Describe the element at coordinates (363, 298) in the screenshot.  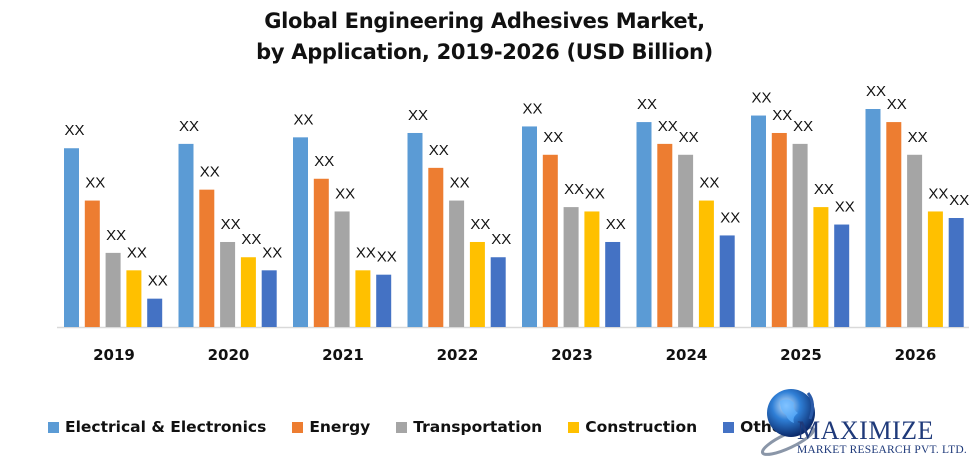
I see `bar-construction-2021` at that location.